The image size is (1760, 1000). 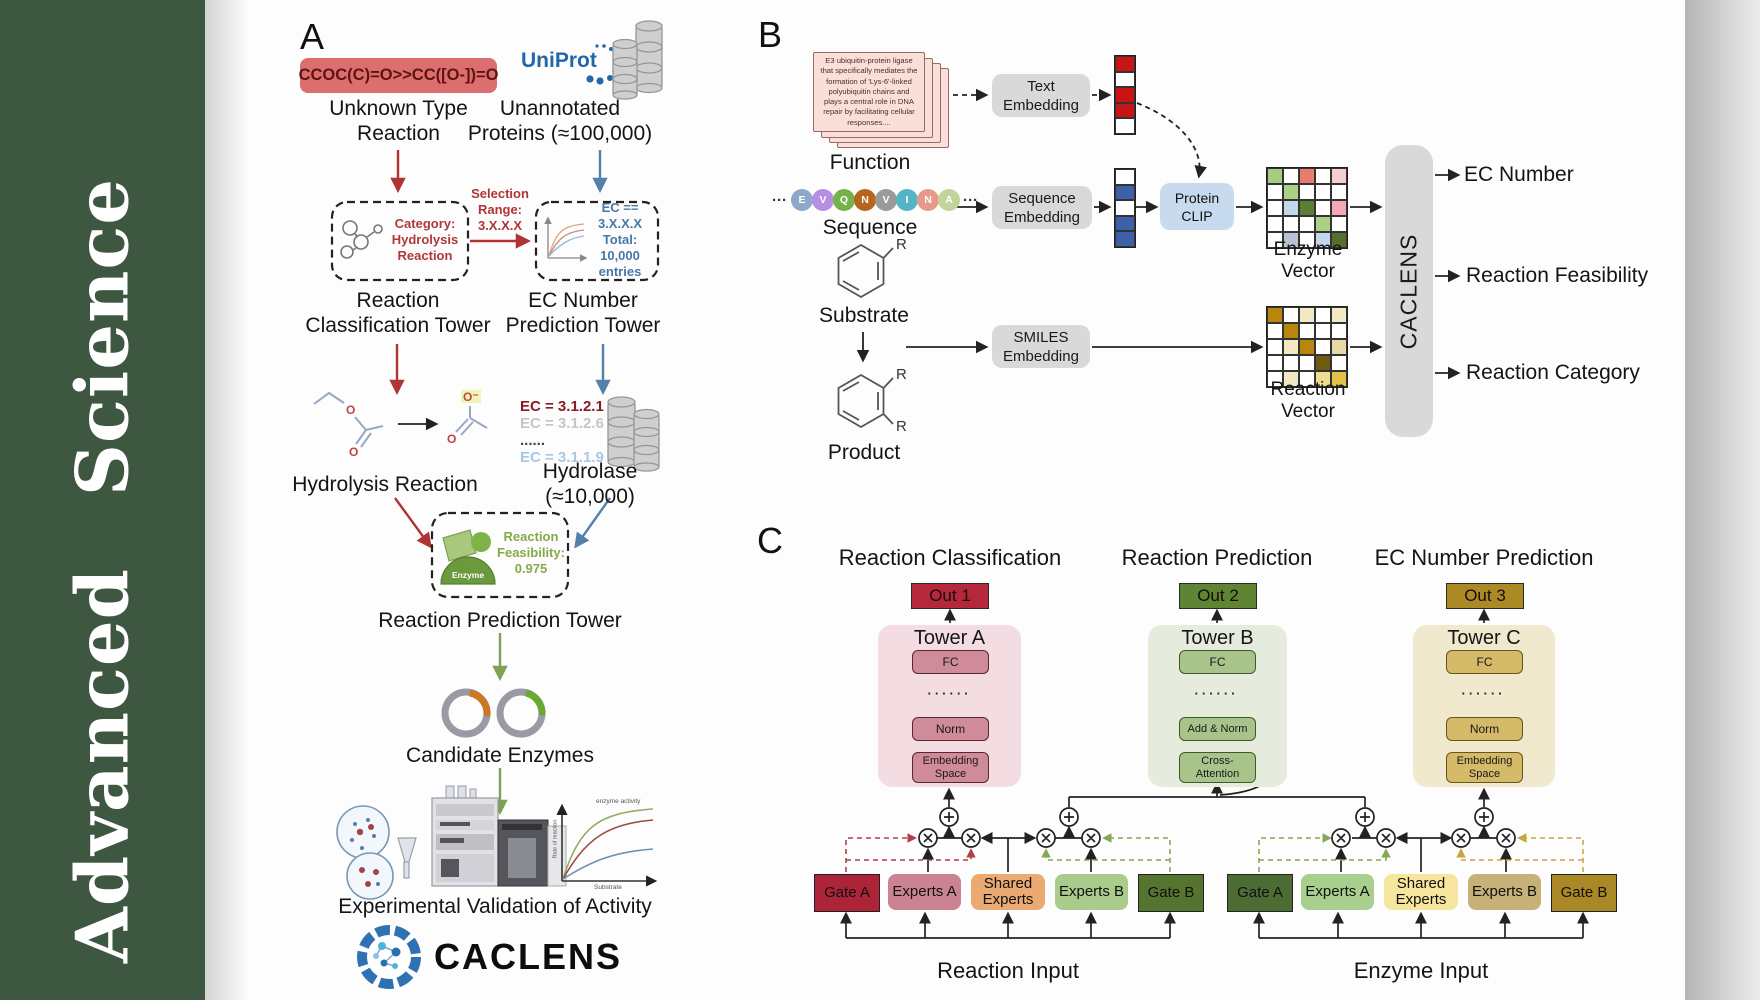 What do you see at coordinates (361, 239) in the screenshot?
I see `molecule-sketch-icon` at bounding box center [361, 239].